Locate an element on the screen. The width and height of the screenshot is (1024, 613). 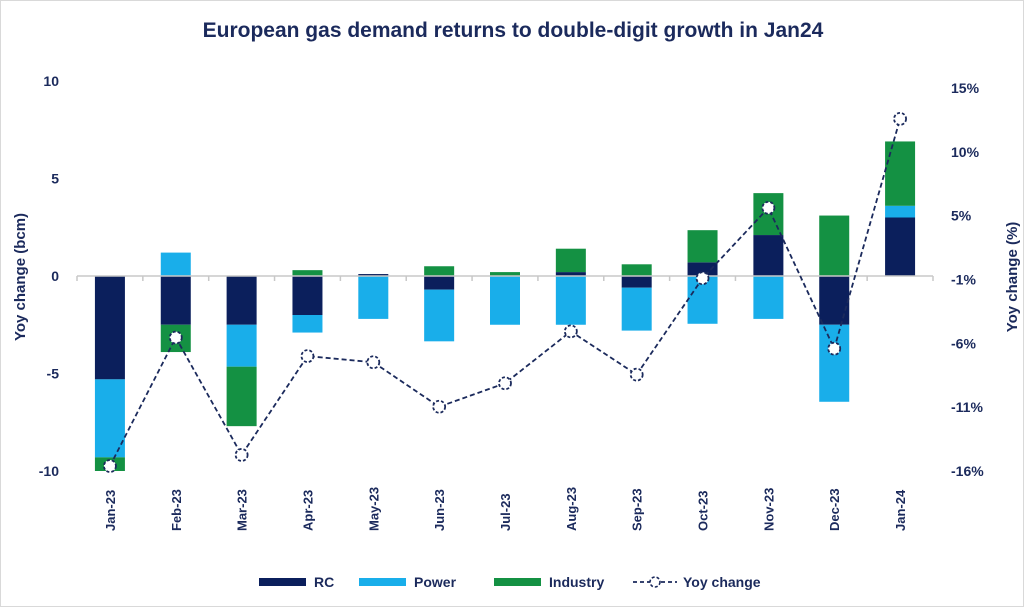
x-tick-label: Jan-24 is located at coordinates (900, 510).